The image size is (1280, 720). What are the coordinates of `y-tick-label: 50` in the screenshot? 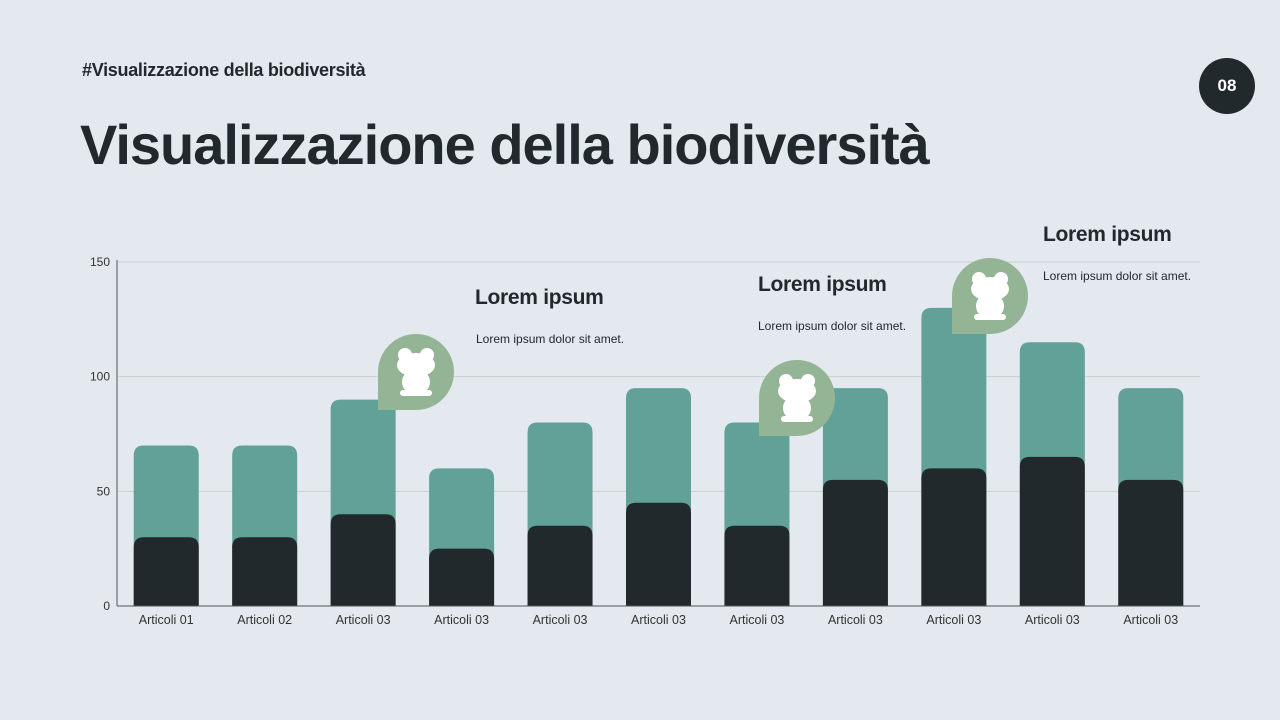 It's located at (104, 491).